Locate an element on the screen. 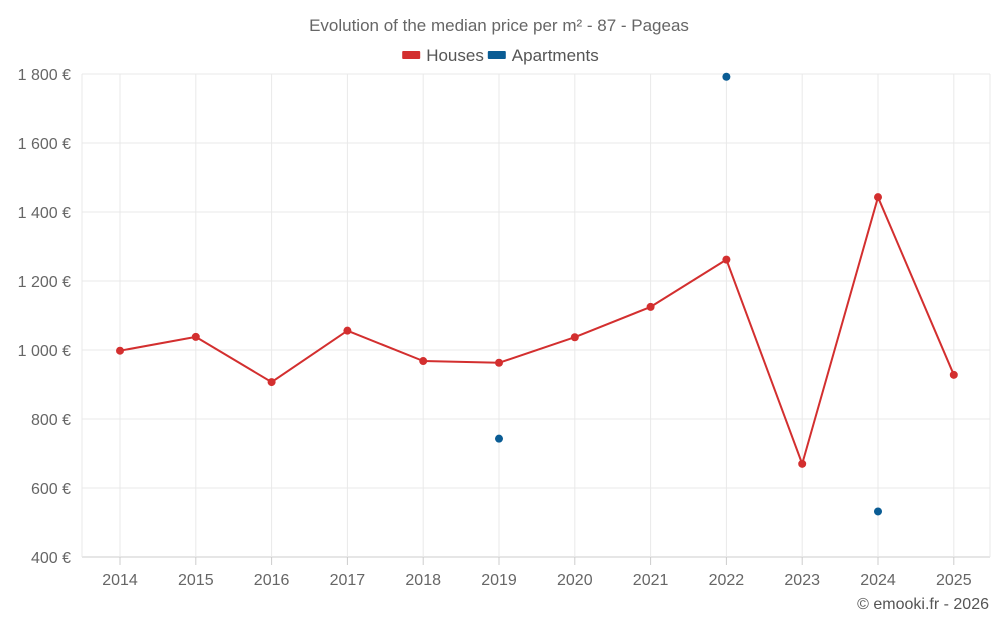 The image size is (1000, 630). data-point-houses-2021 is located at coordinates (650, 306).